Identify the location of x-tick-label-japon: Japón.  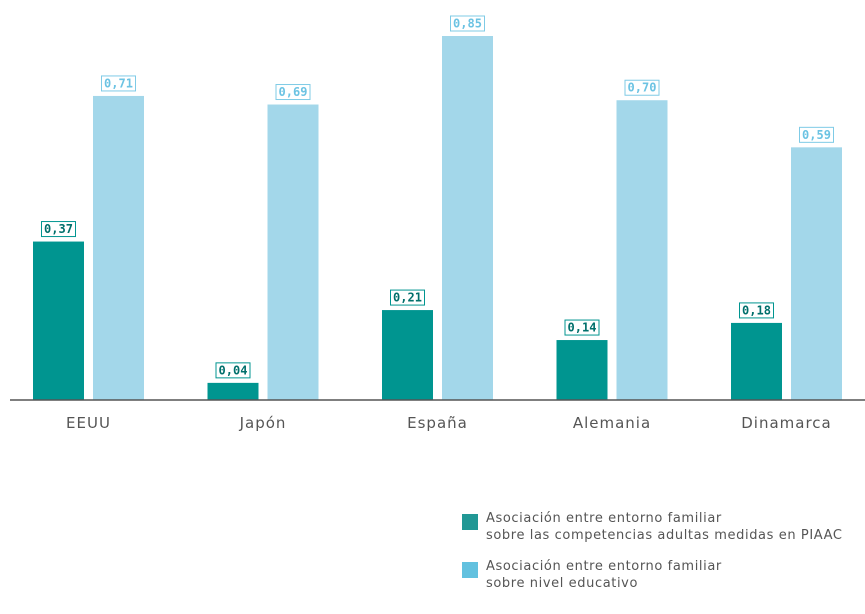
(263, 423).